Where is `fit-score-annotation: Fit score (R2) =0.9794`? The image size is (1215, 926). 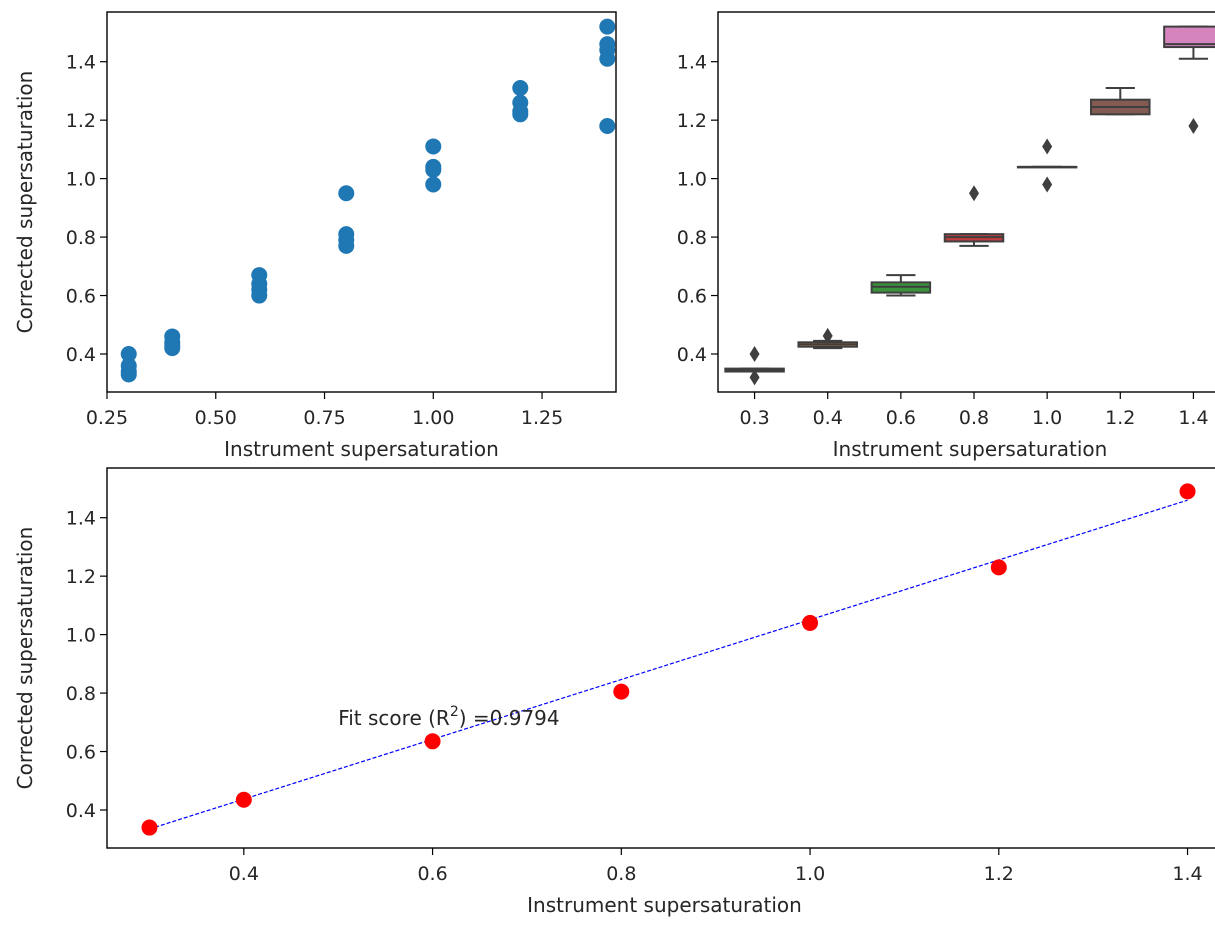
fit-score-annotation: Fit score (R2) =0.9794 is located at coordinates (448, 717).